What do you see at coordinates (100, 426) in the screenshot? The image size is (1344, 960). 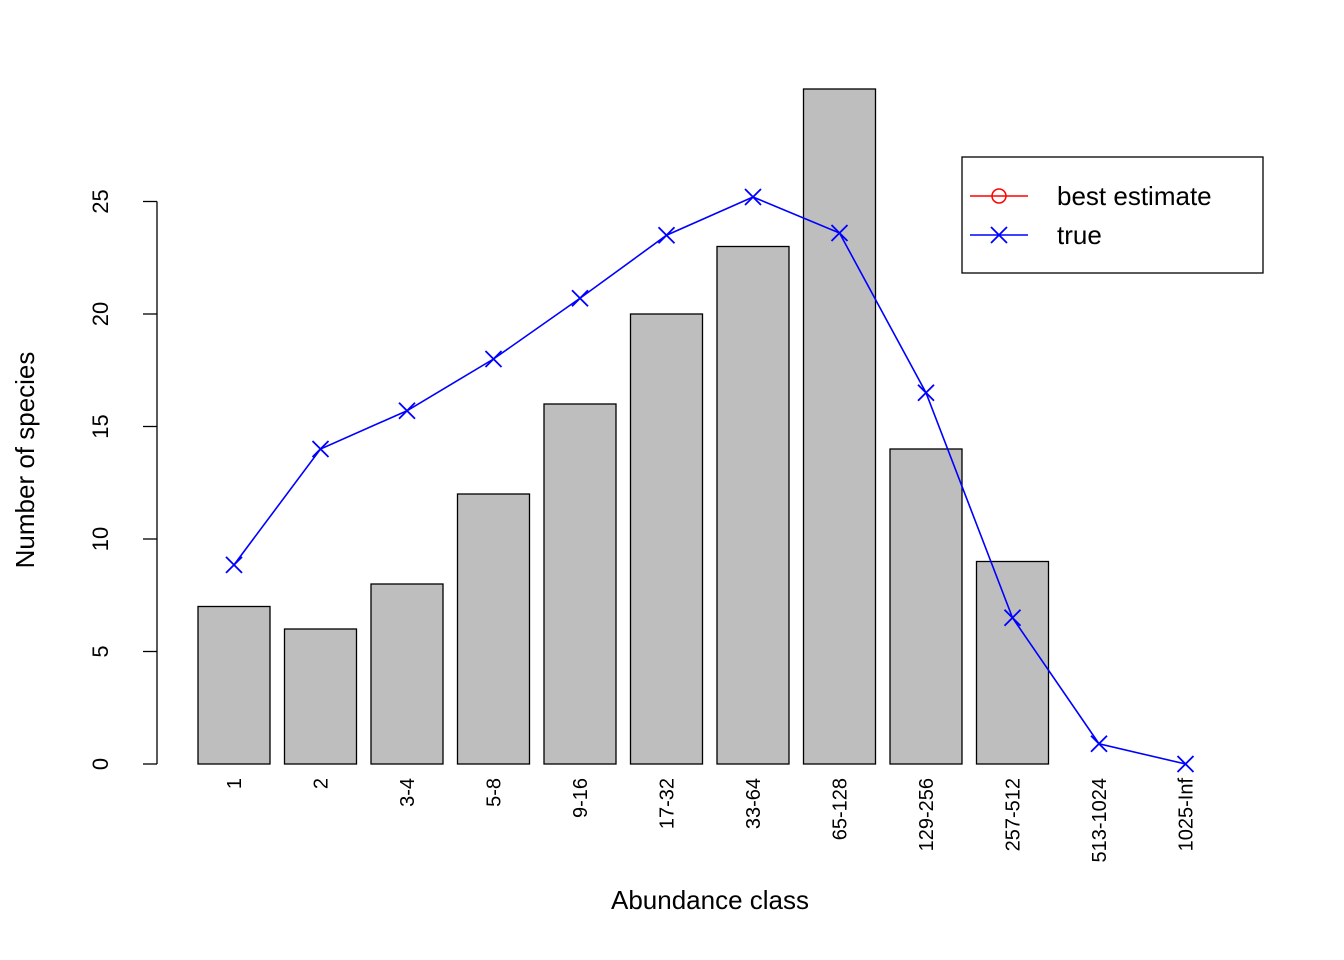 I see `y-tick-label: 15` at bounding box center [100, 426].